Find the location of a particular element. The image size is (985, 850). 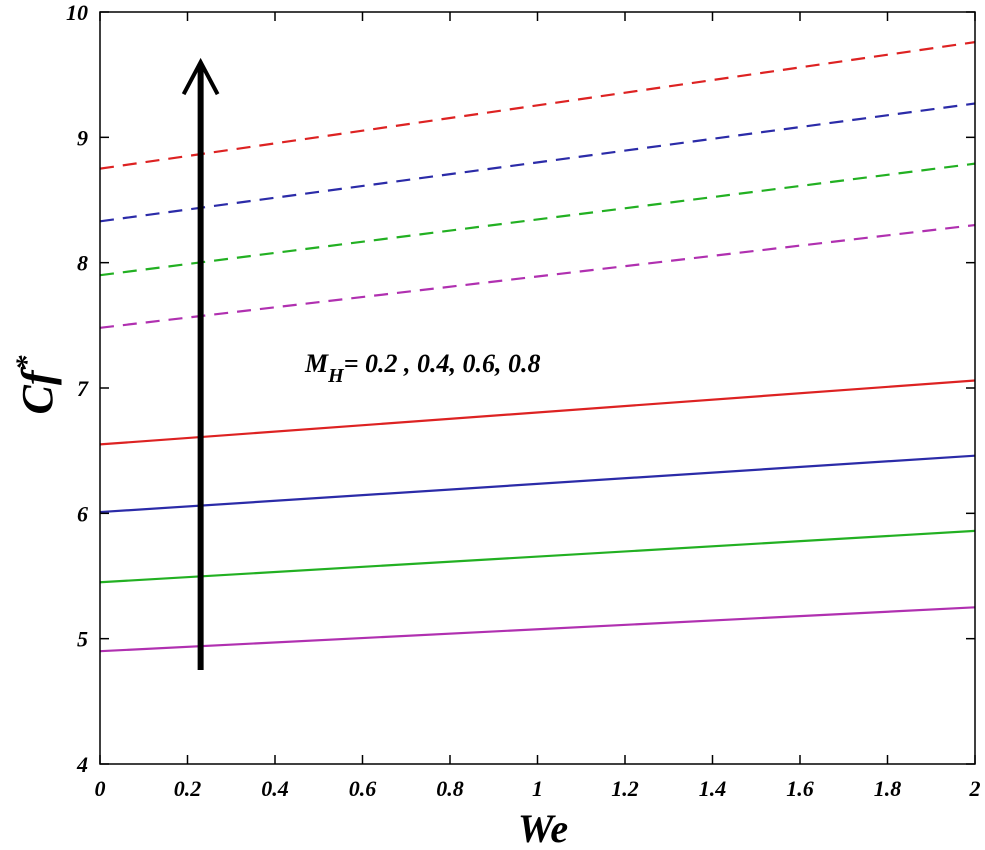

y-tick-label: 4 is located at coordinates (82, 764).